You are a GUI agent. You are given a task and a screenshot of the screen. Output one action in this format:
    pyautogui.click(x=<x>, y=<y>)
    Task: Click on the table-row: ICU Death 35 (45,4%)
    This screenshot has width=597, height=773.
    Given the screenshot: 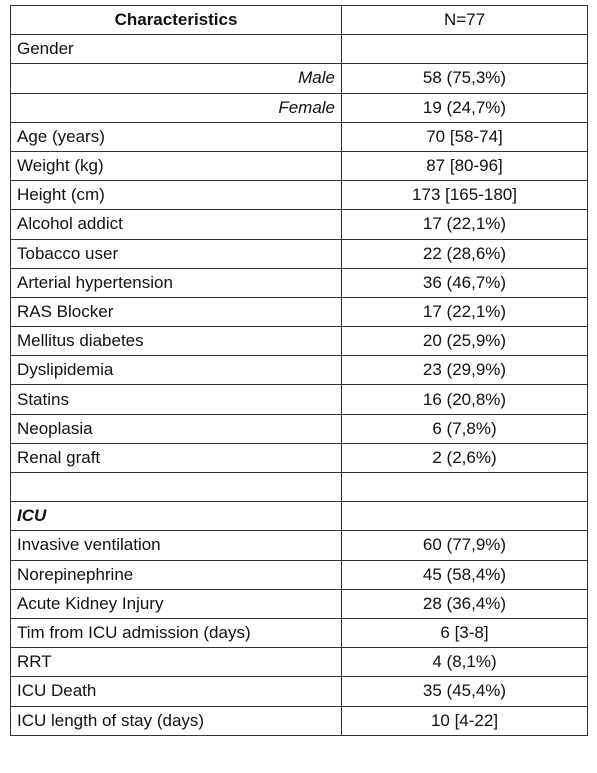 What is the action you would take?
    pyautogui.click(x=299, y=691)
    